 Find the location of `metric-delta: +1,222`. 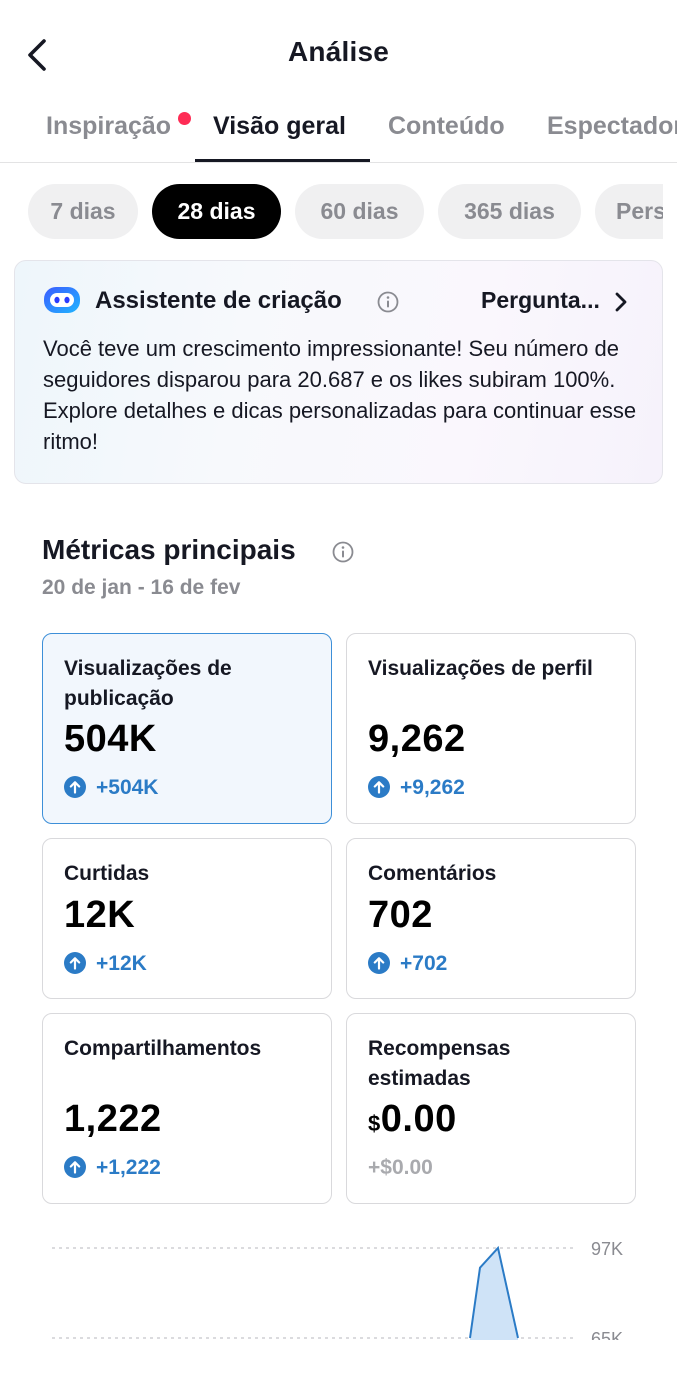

metric-delta: +1,222 is located at coordinates (112, 1168).